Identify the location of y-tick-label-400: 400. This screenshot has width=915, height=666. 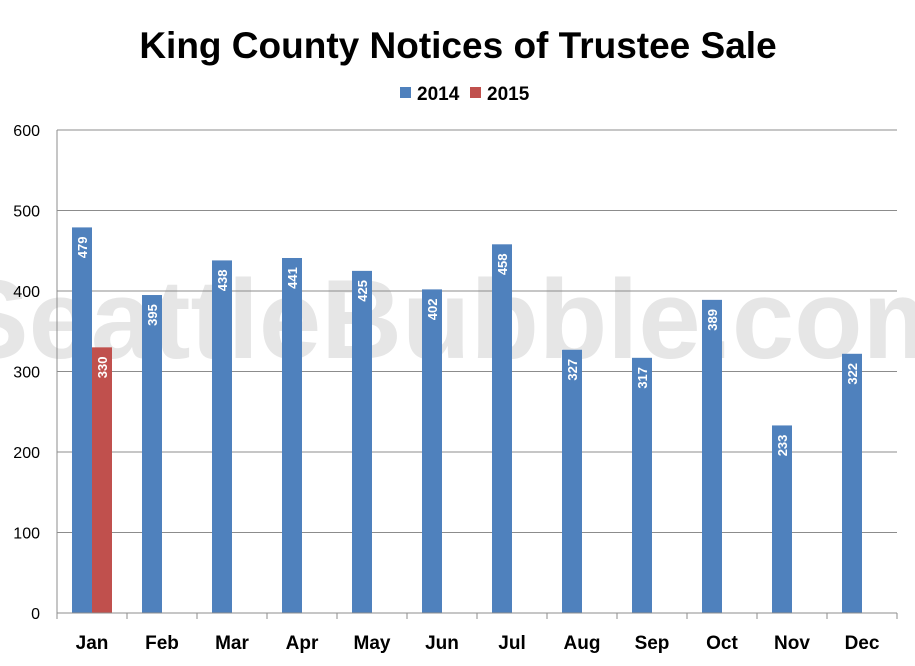
(26, 292).